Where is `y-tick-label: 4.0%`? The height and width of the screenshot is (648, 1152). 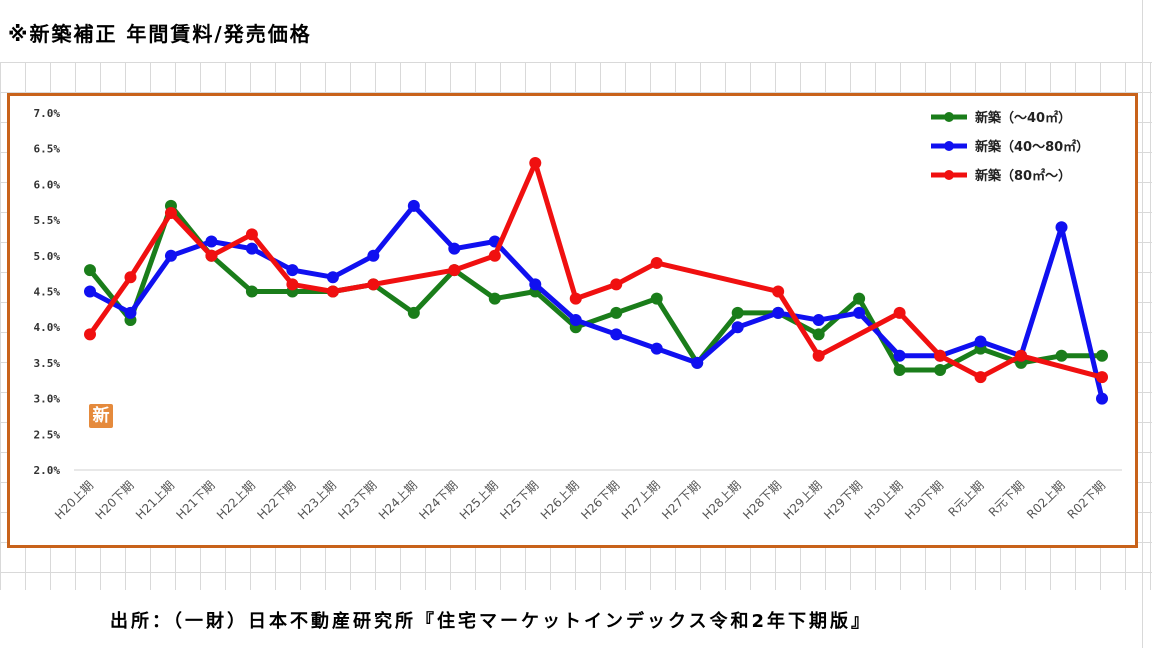
y-tick-label: 4.0% is located at coordinates (47, 327).